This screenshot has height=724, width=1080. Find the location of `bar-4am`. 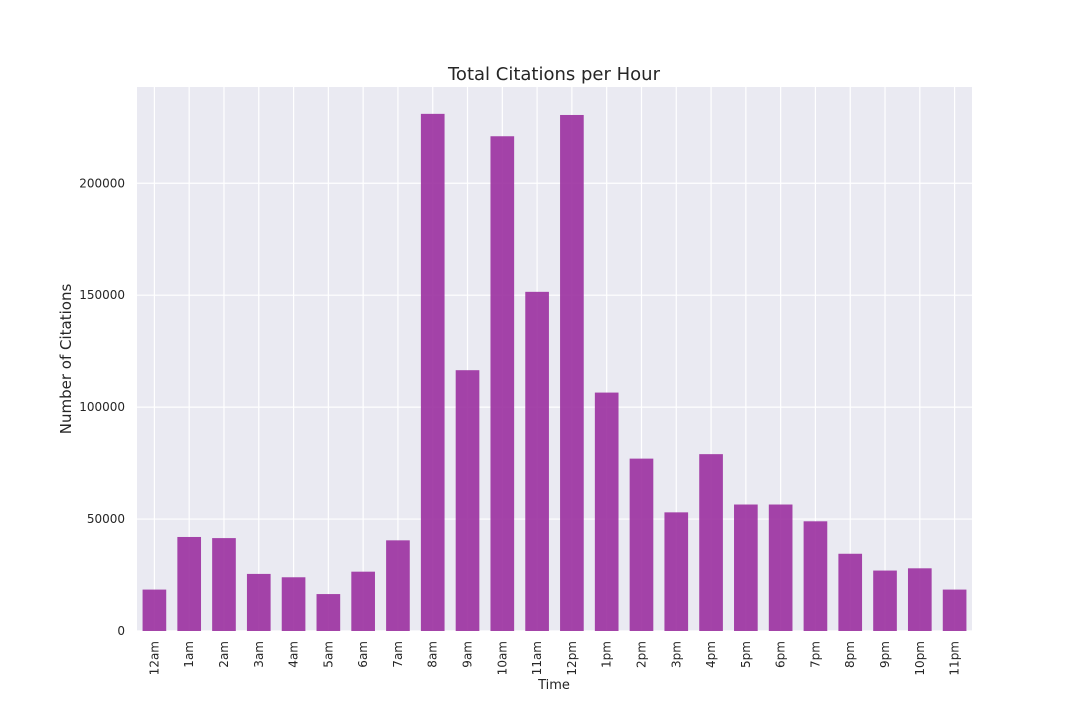

bar-4am is located at coordinates (293, 604).